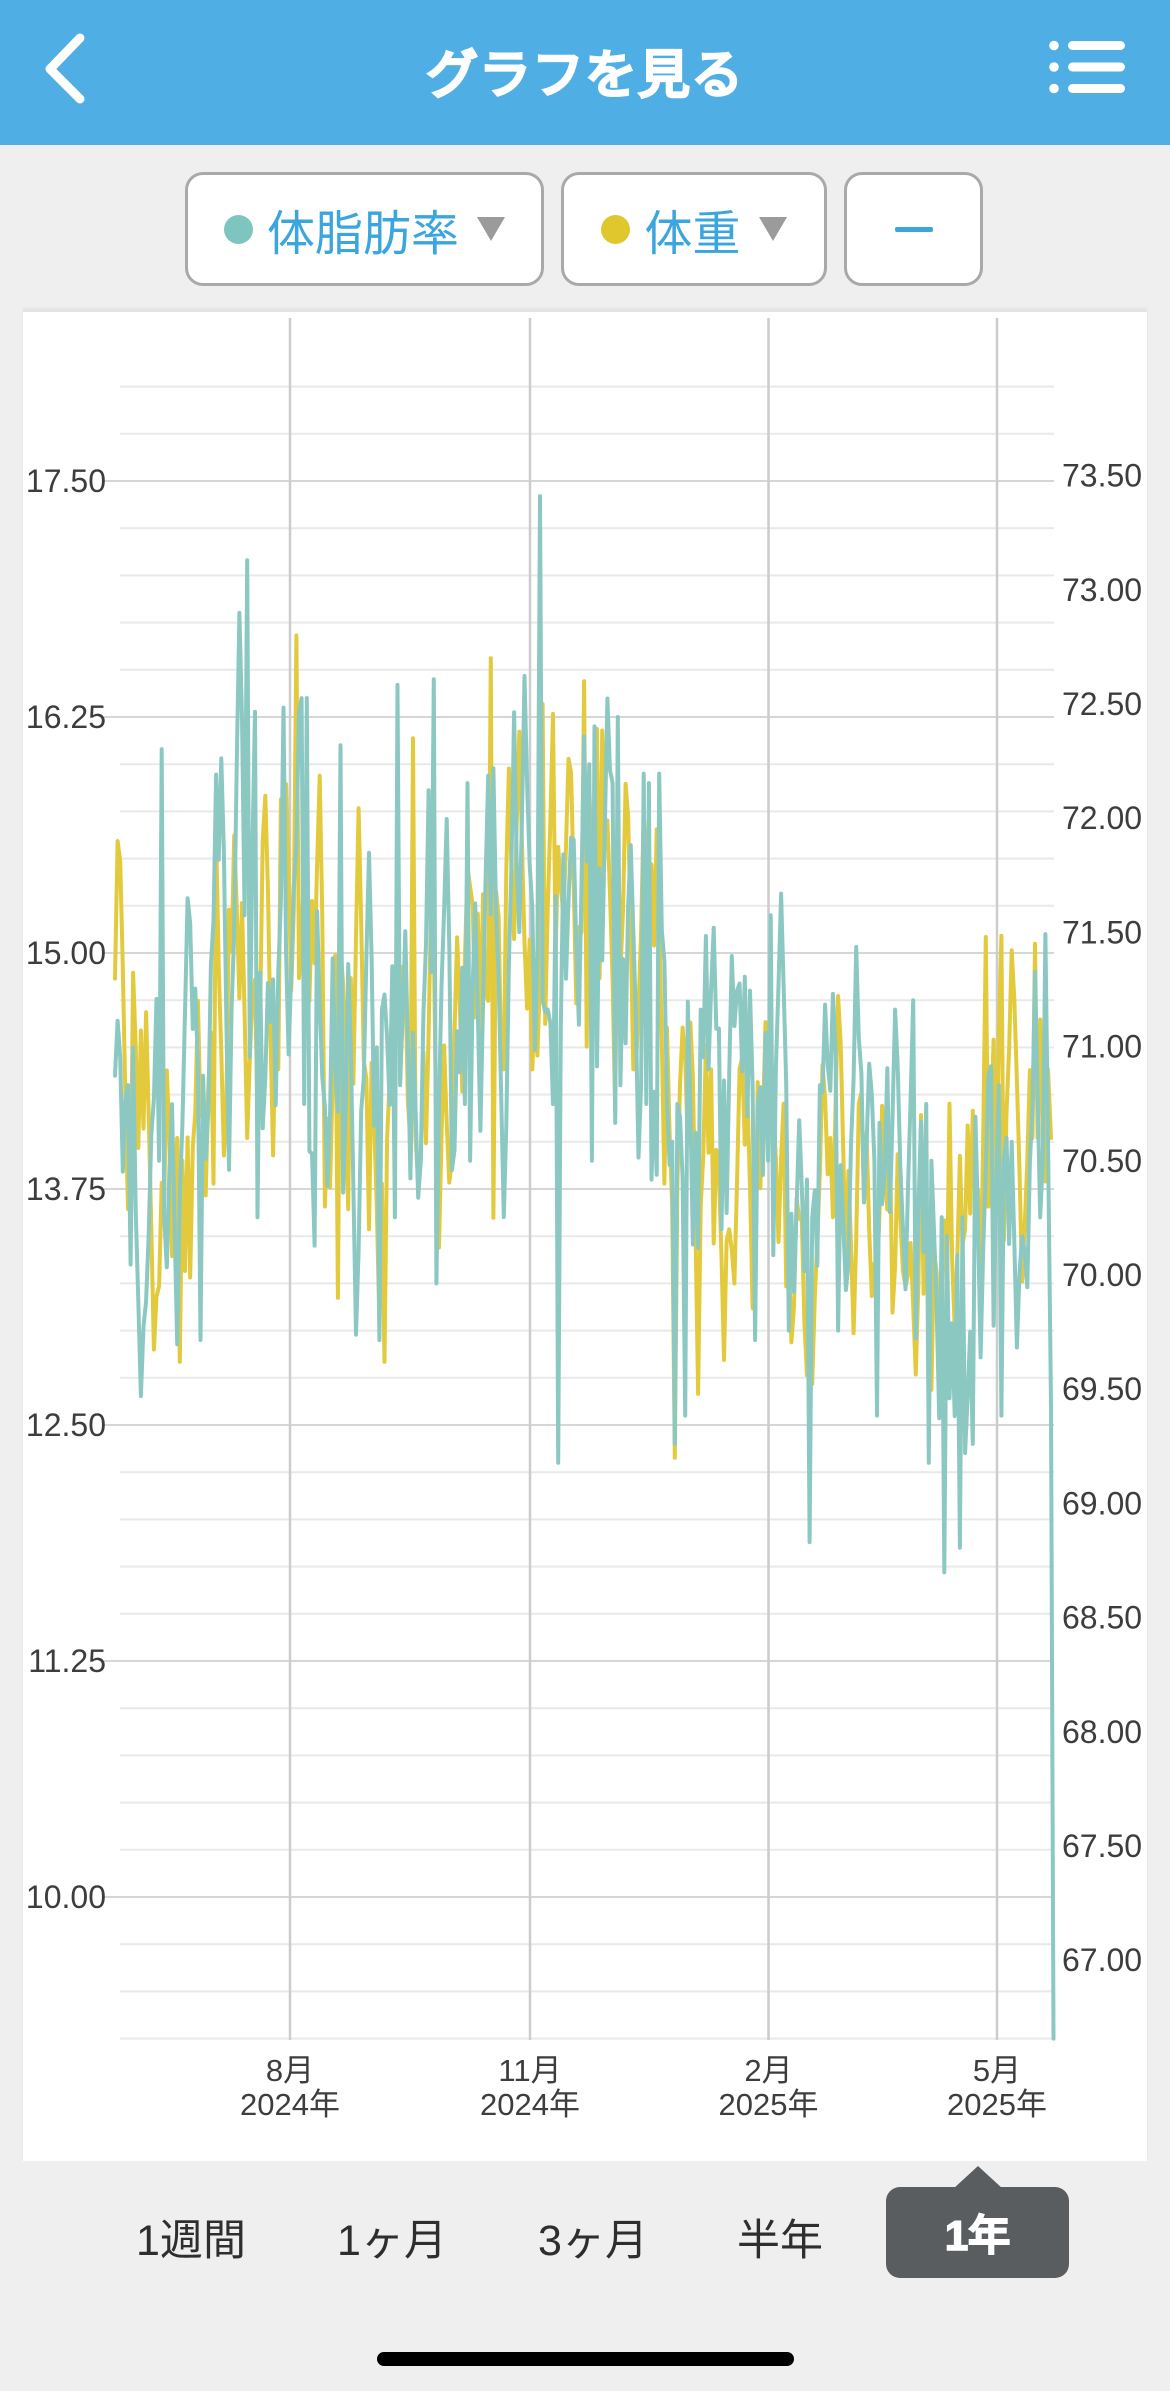 Image resolution: width=1170 pixels, height=2391 pixels. What do you see at coordinates (66, 1189) in the screenshot?
I see `svg-text: 13.75` at bounding box center [66, 1189].